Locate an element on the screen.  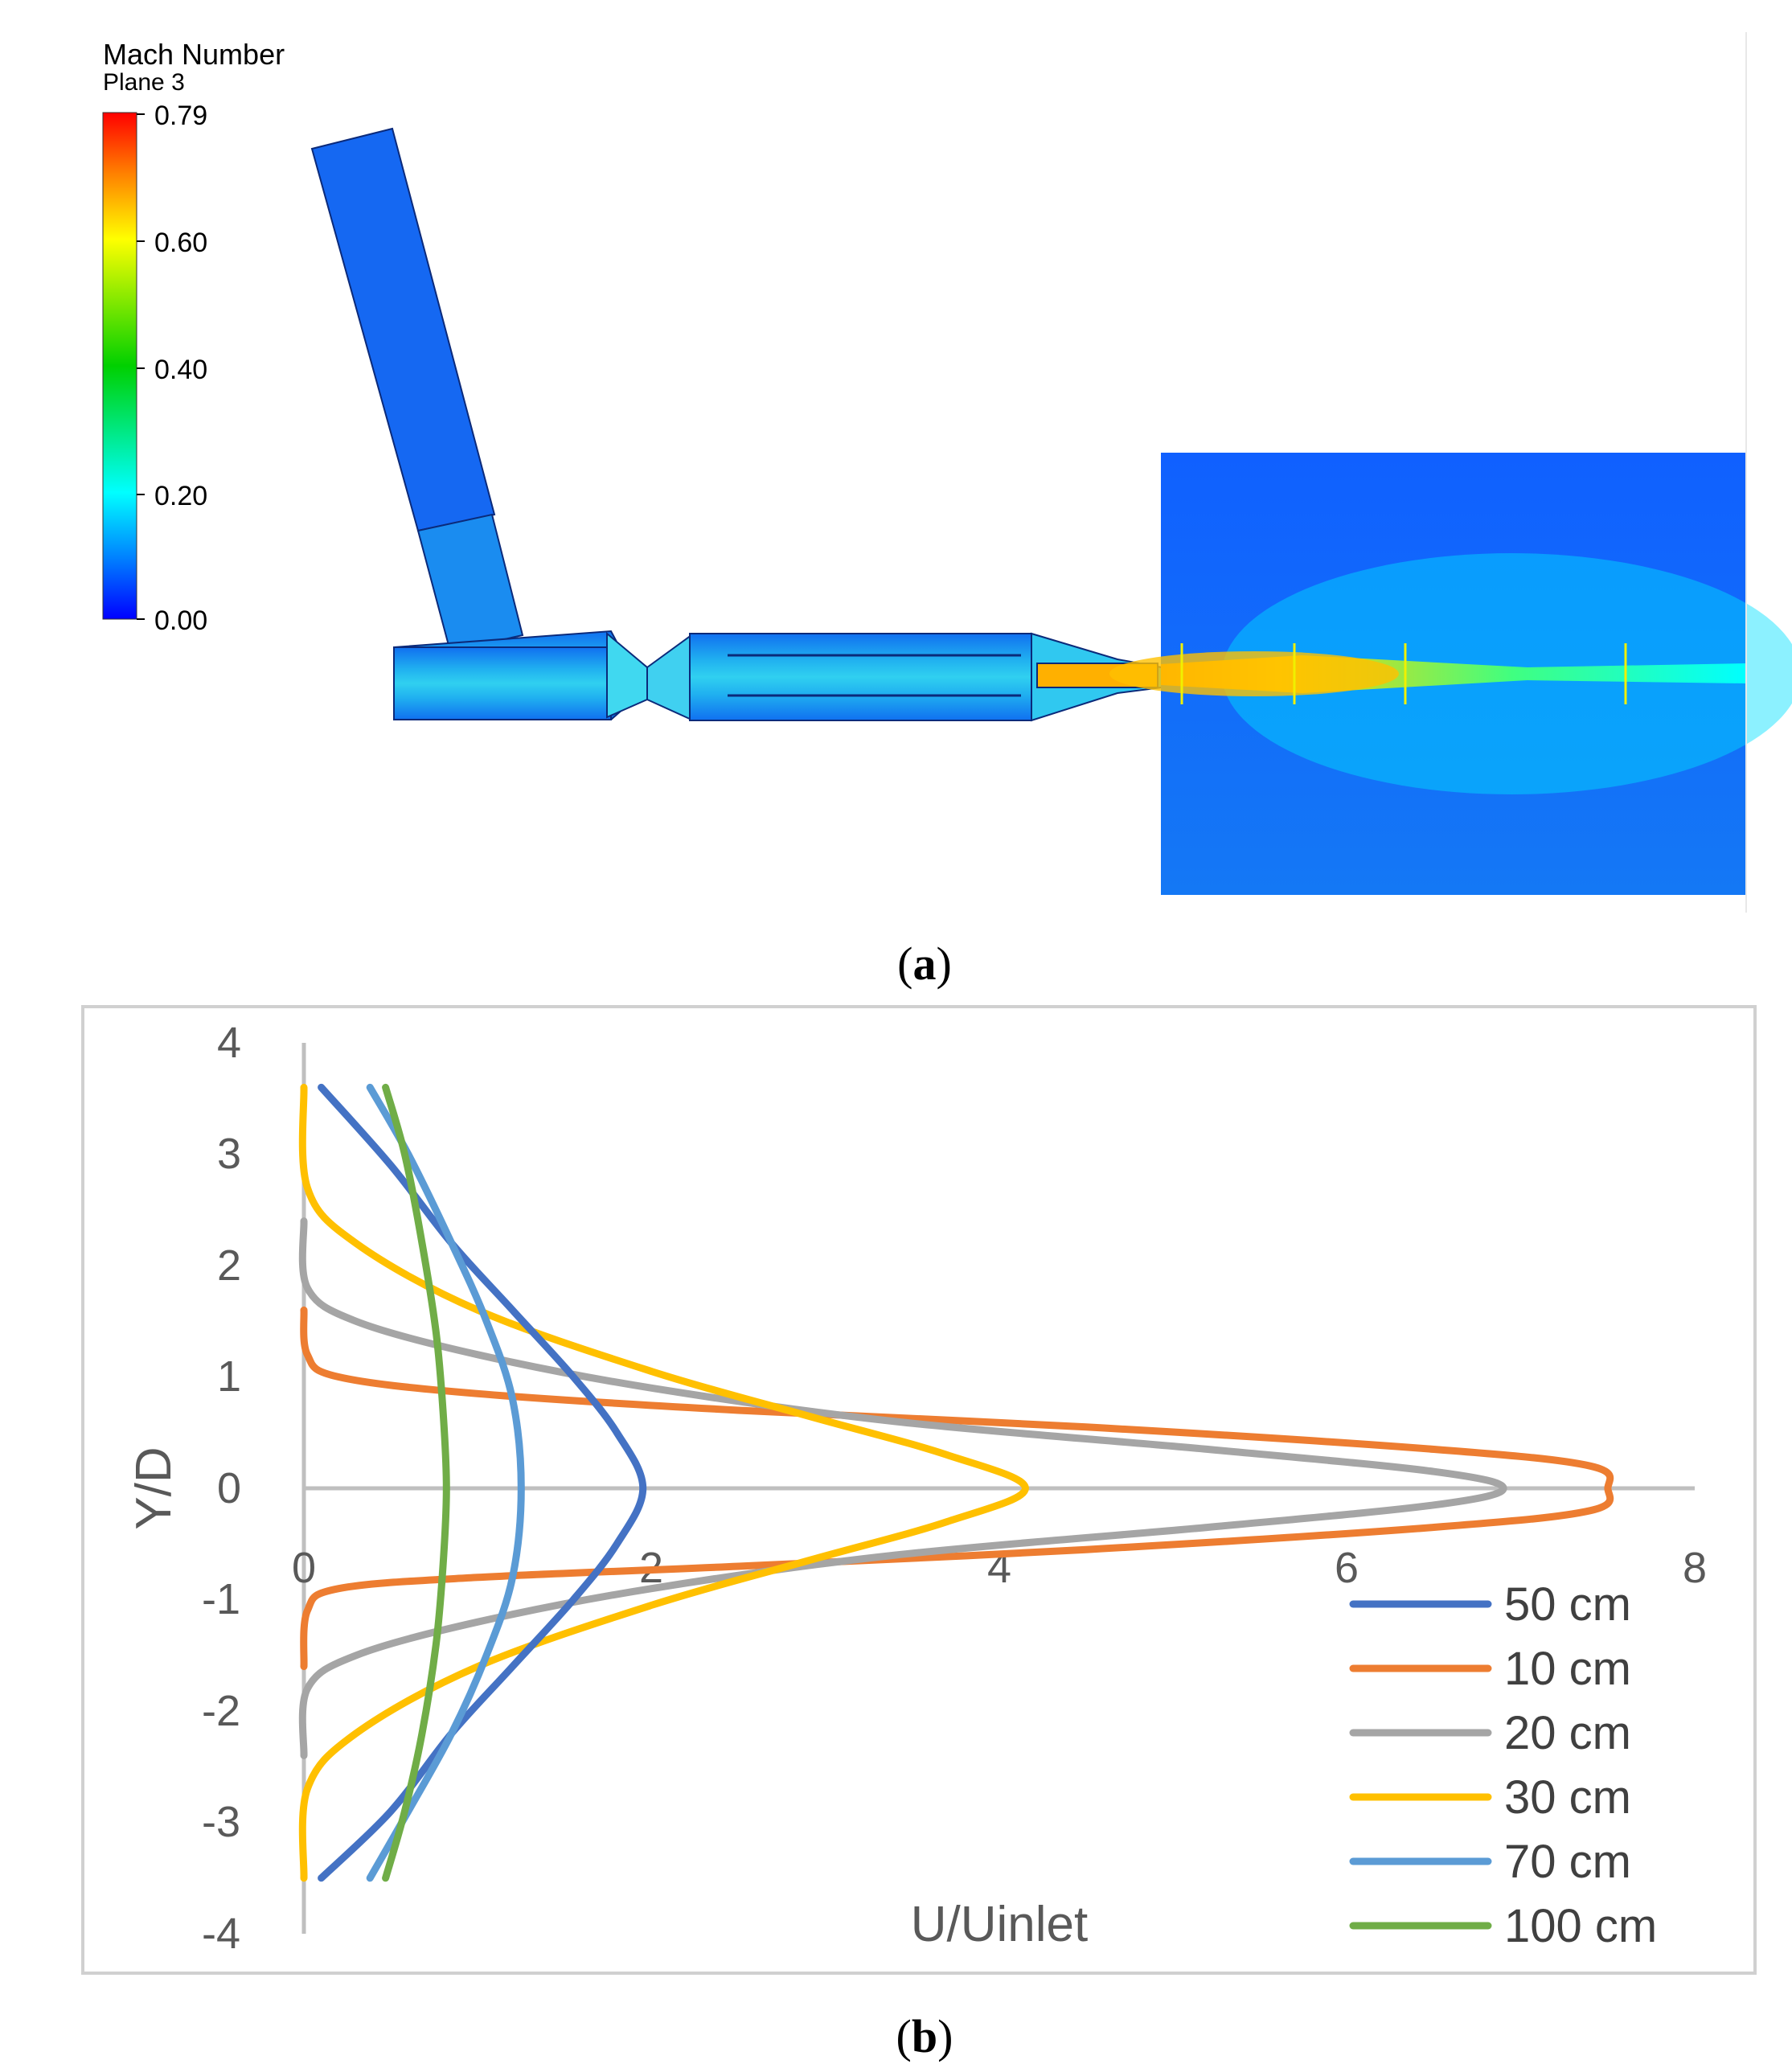
y-tick-label: -4 is located at coordinates (221, 1934).